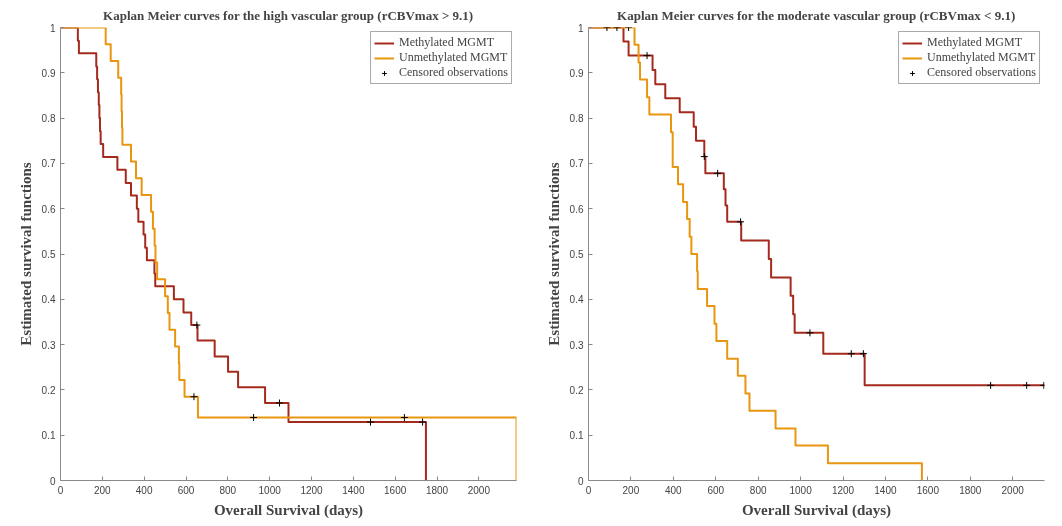 The height and width of the screenshot is (526, 1062). Describe the element at coordinates (816, 15) in the screenshot. I see `chart-title: Kaplan Meier curves for the moderate vascular group (rCBVmax < 9.1)` at that location.